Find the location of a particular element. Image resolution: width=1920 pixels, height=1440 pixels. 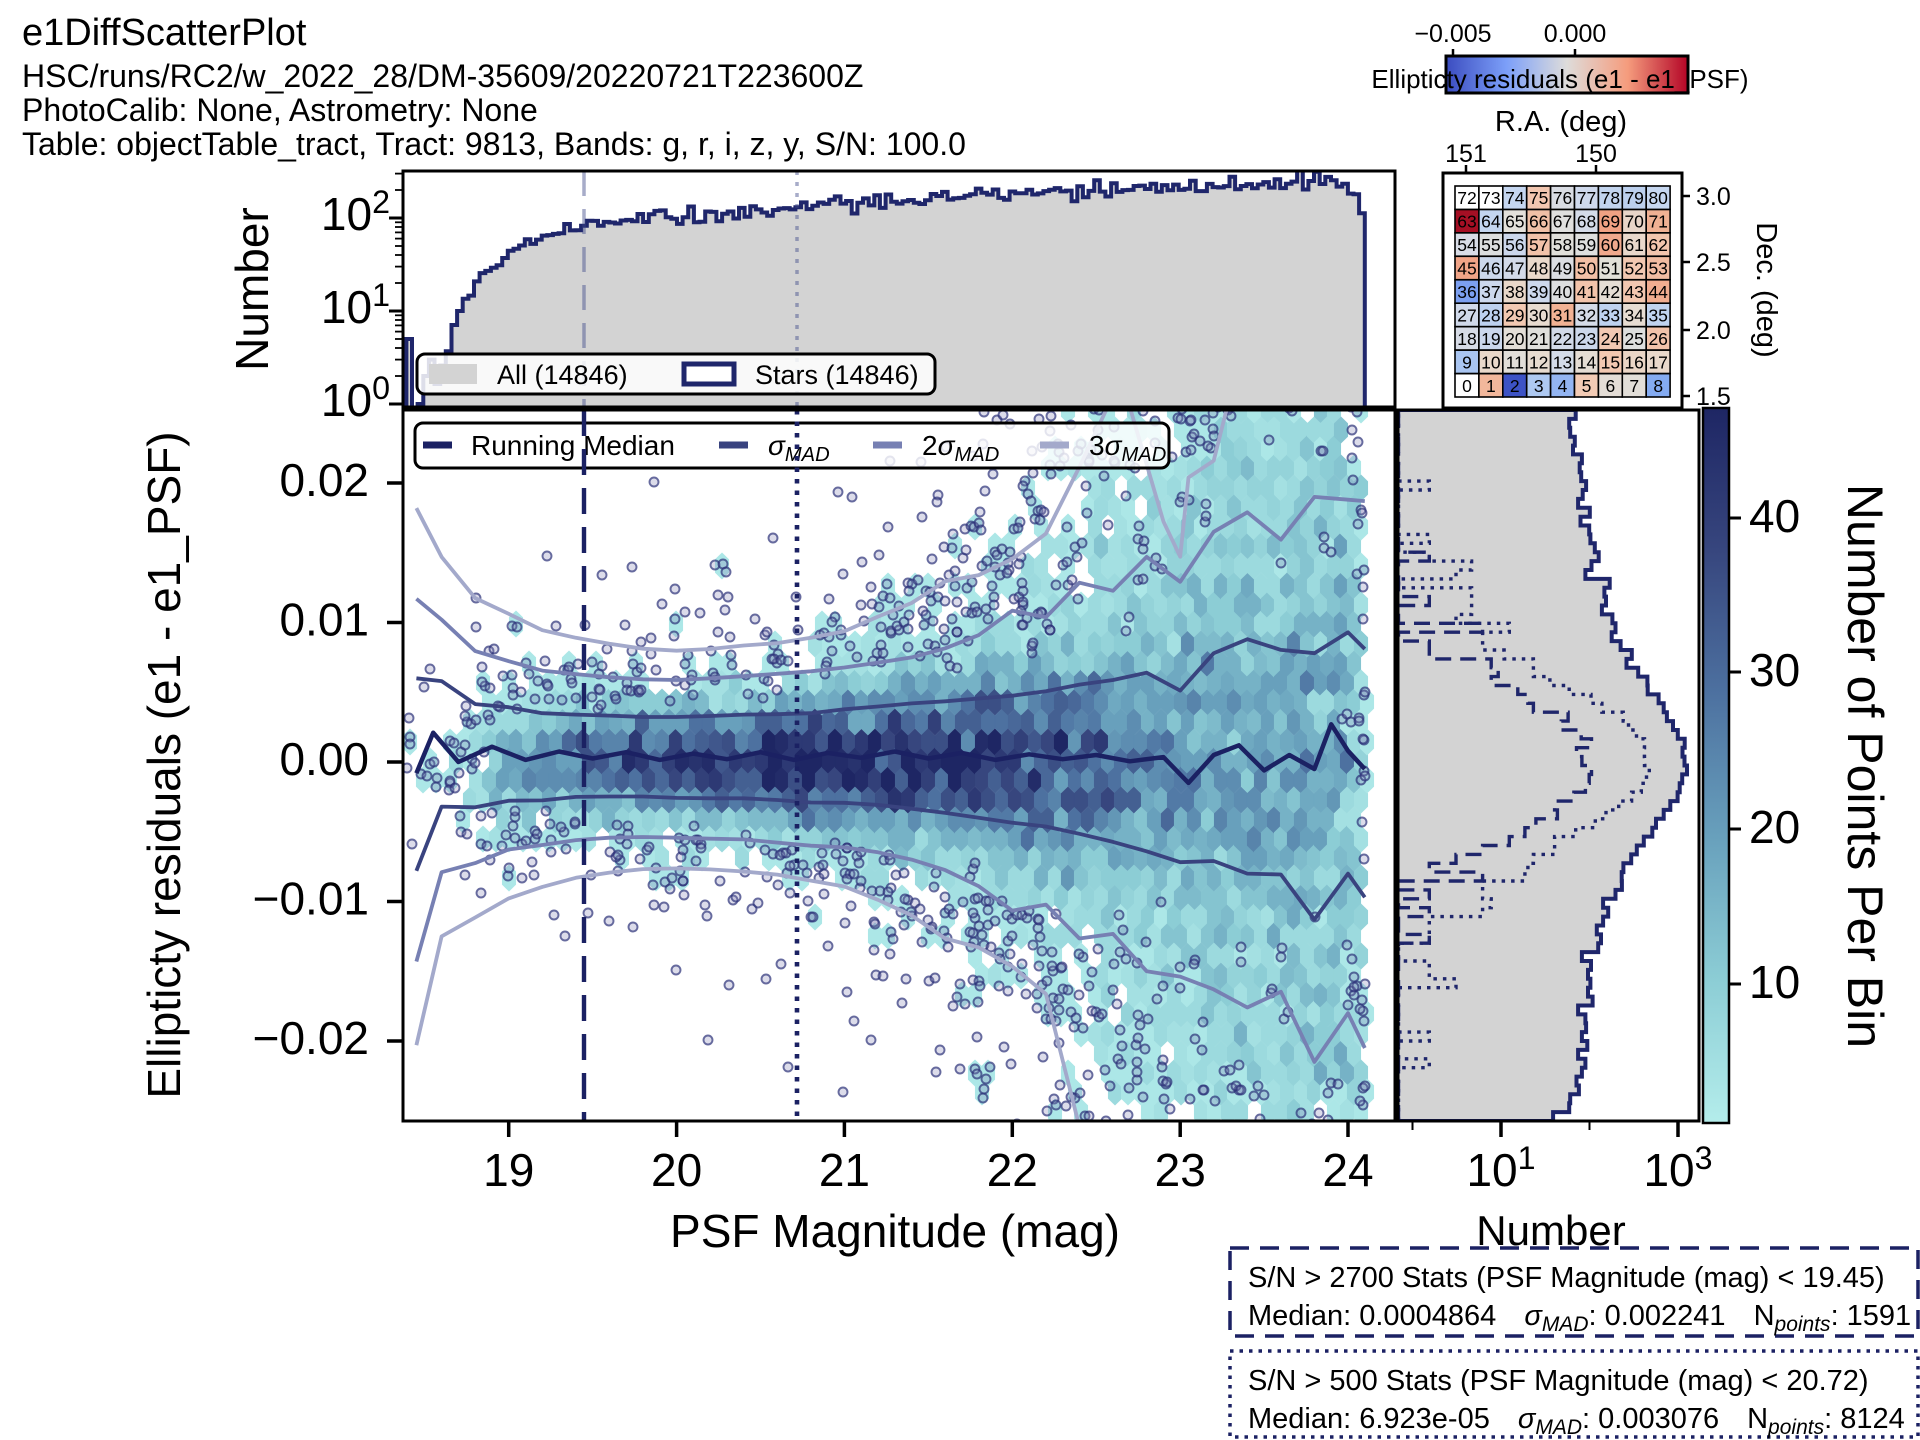

svg-text: 80 is located at coordinates (1658, 198).